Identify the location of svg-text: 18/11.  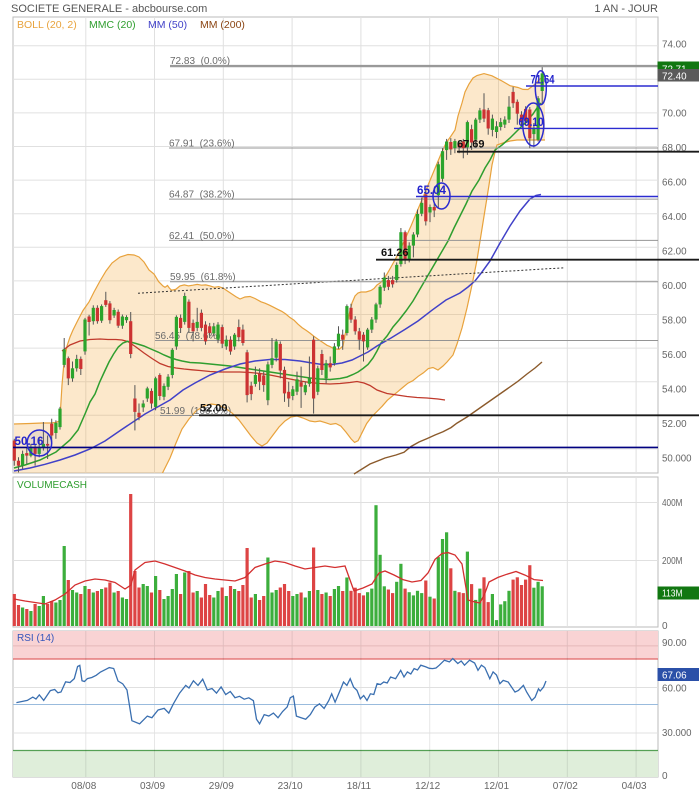
(359, 786).